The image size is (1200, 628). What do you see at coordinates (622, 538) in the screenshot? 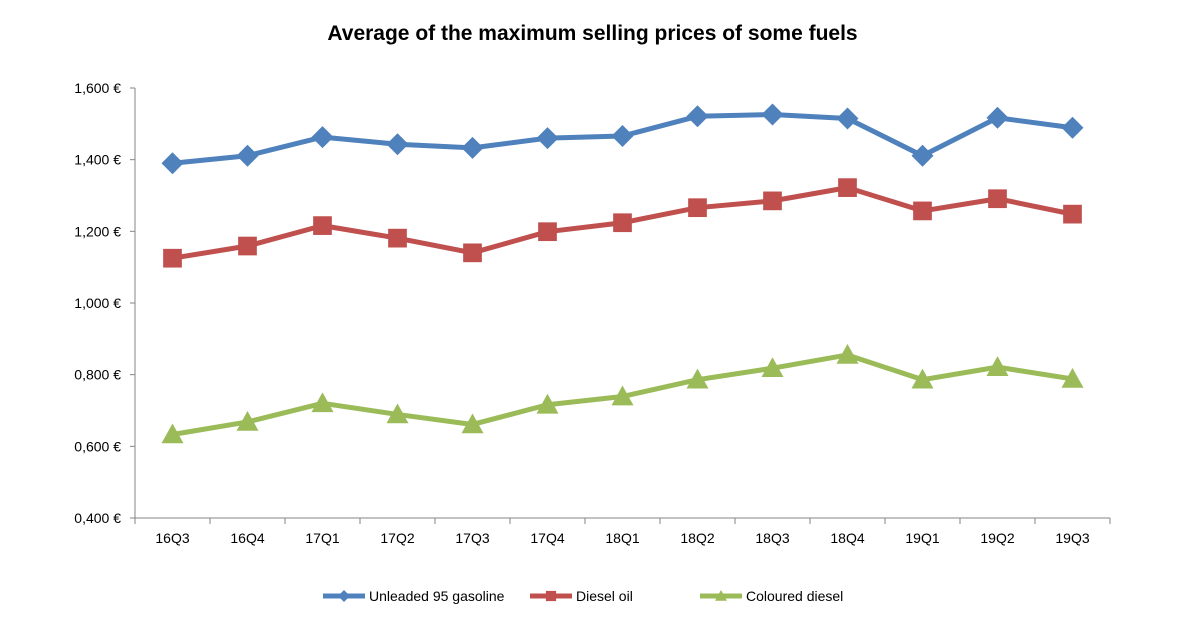
I see `x-tick-label: 18Q1` at bounding box center [622, 538].